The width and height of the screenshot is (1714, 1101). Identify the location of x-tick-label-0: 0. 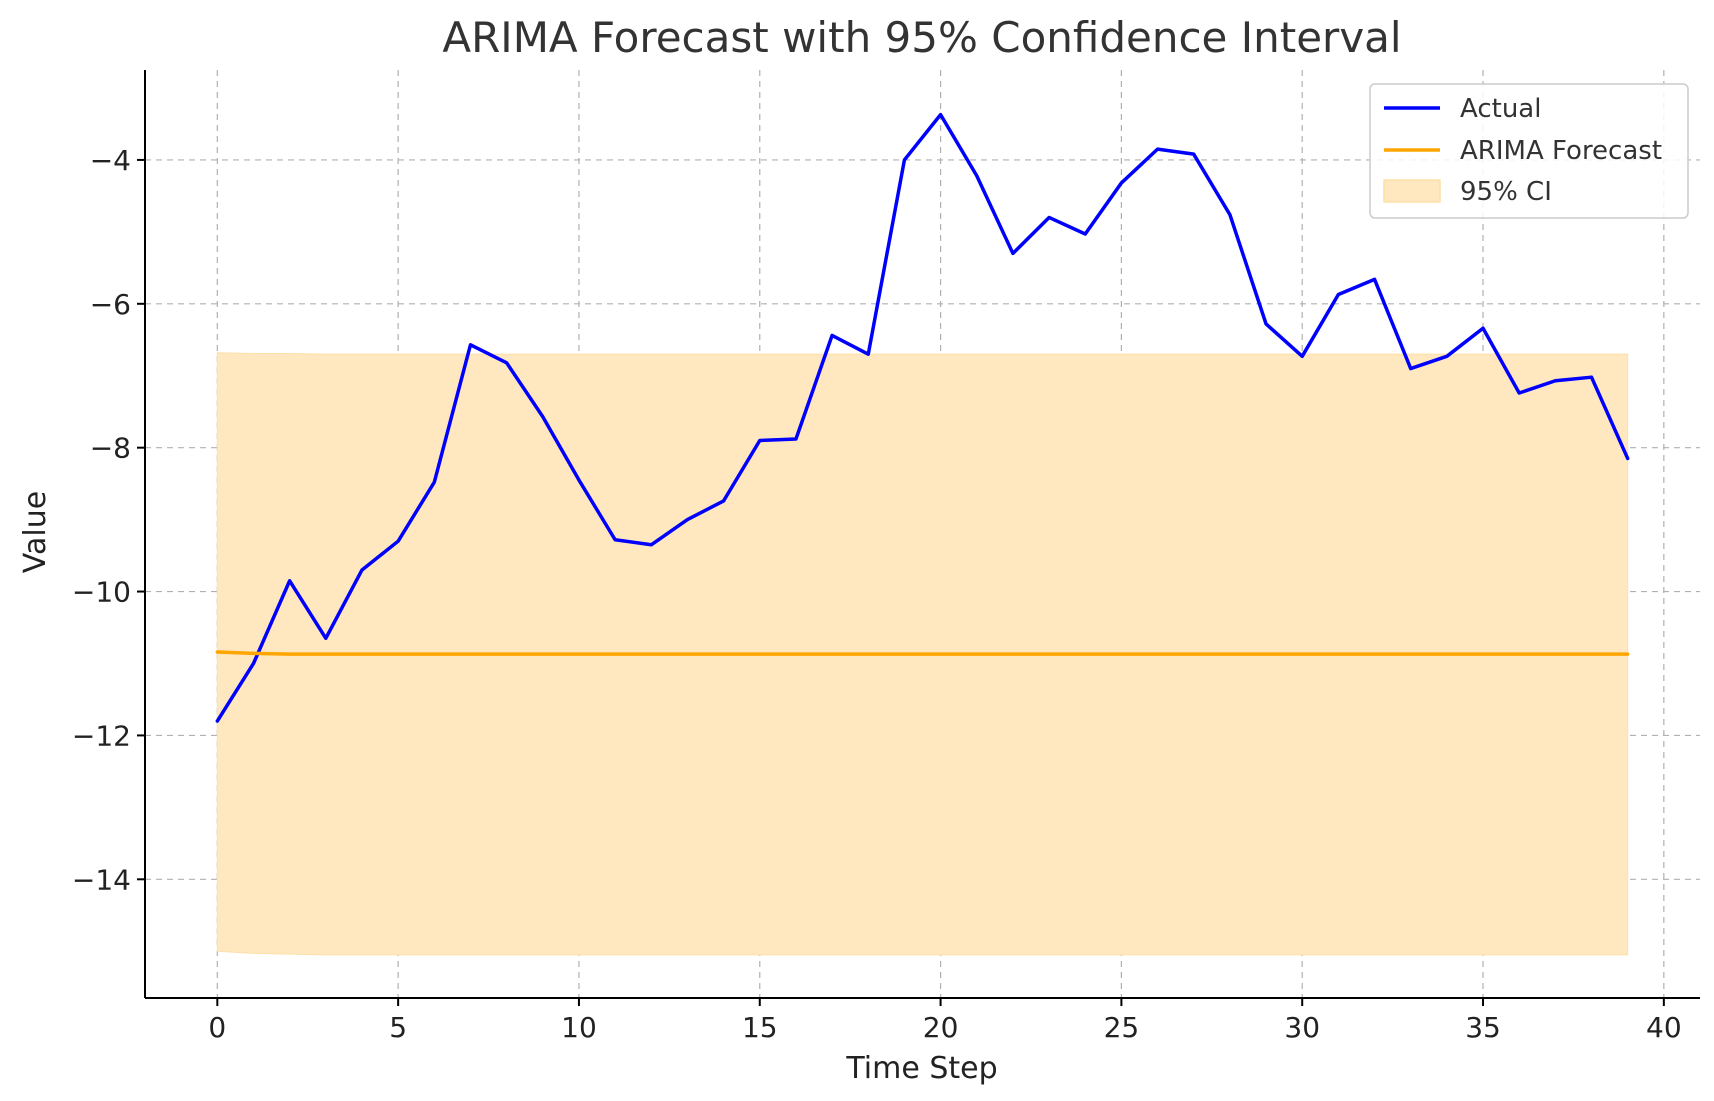
(217, 1027).